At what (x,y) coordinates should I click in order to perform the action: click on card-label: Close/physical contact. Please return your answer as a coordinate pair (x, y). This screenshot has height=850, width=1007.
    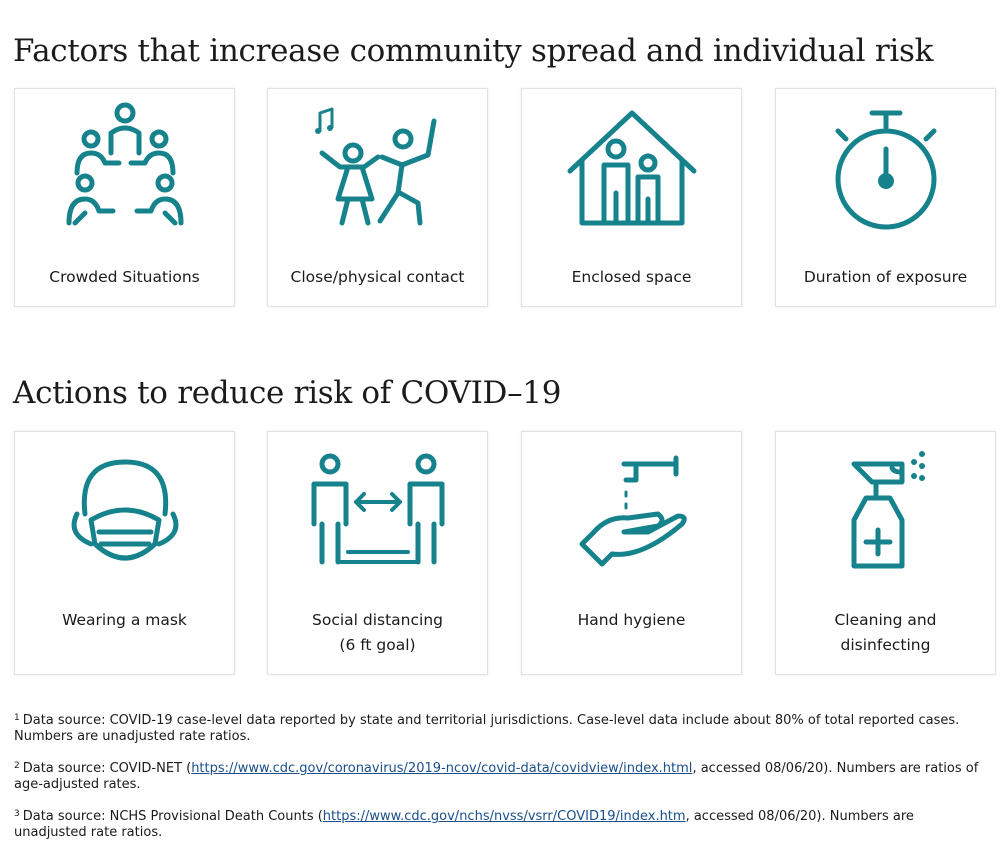
    Looking at the image, I should click on (377, 277).